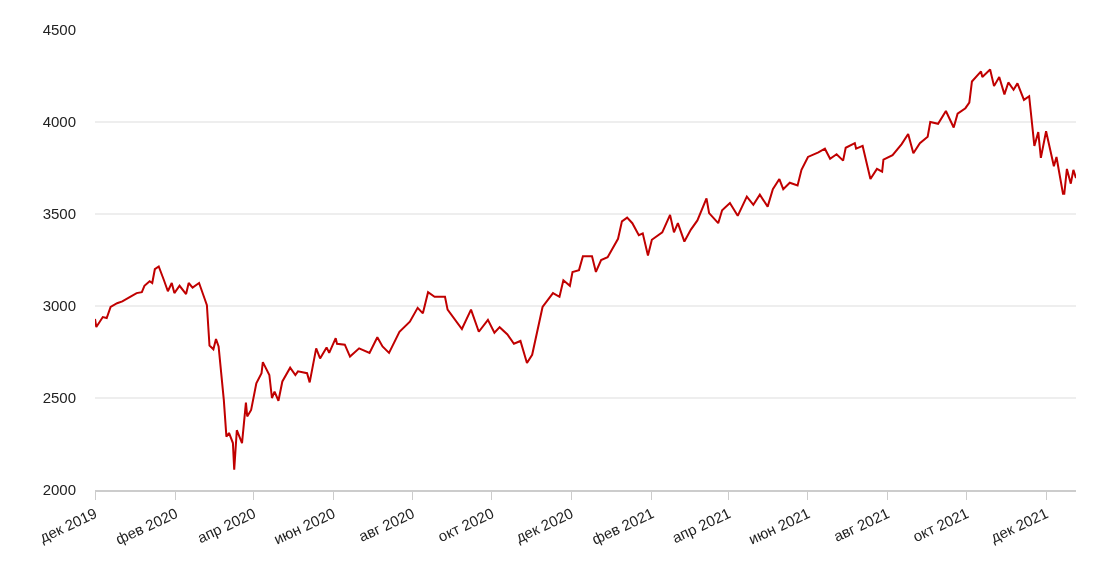 Image resolution: width=1100 pixels, height=574 pixels. I want to click on x-tick-label: дек 2021, so click(1019, 525).